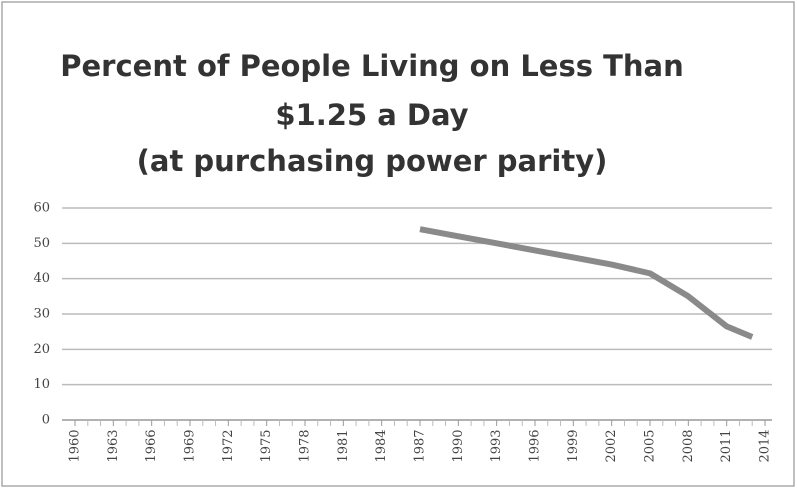 Image resolution: width=797 pixels, height=488 pixels. I want to click on x-tick-label: 1972, so click(228, 445).